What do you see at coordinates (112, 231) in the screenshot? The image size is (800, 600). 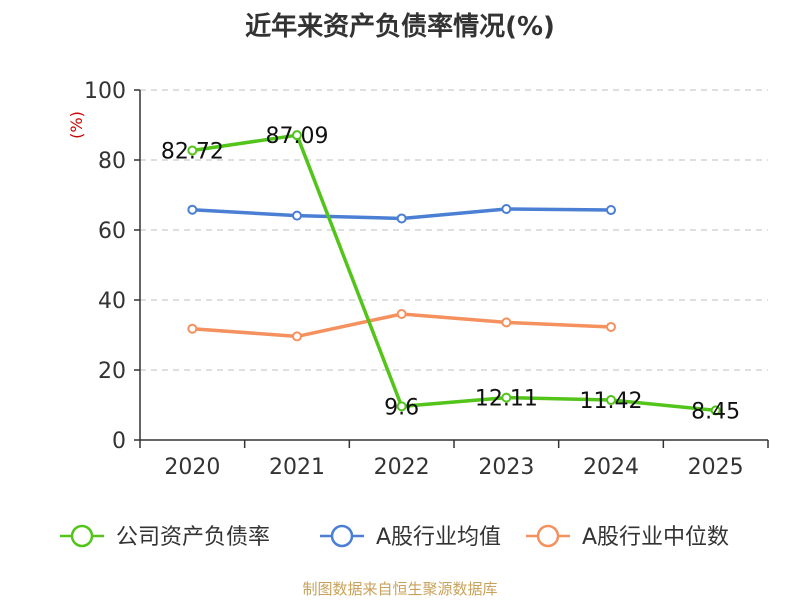 I see `y-tick-label: 60` at bounding box center [112, 231].